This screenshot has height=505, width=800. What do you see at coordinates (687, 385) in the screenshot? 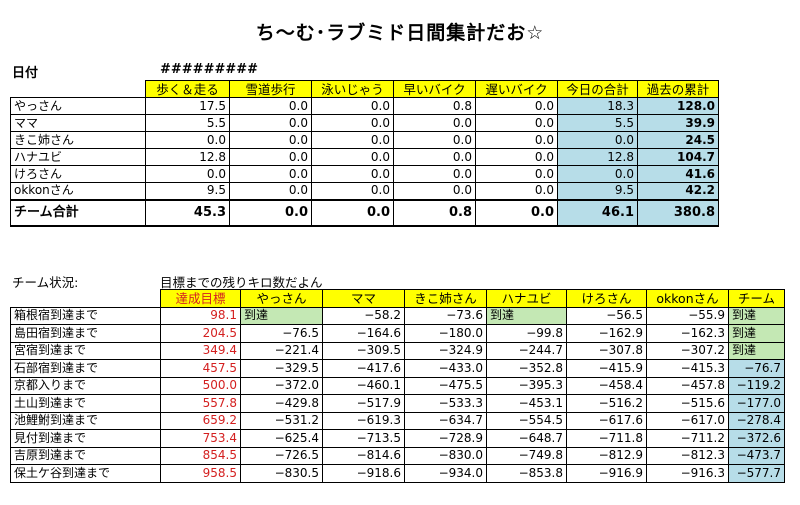
I see `remaining-cell: −457.8` at bounding box center [687, 385].